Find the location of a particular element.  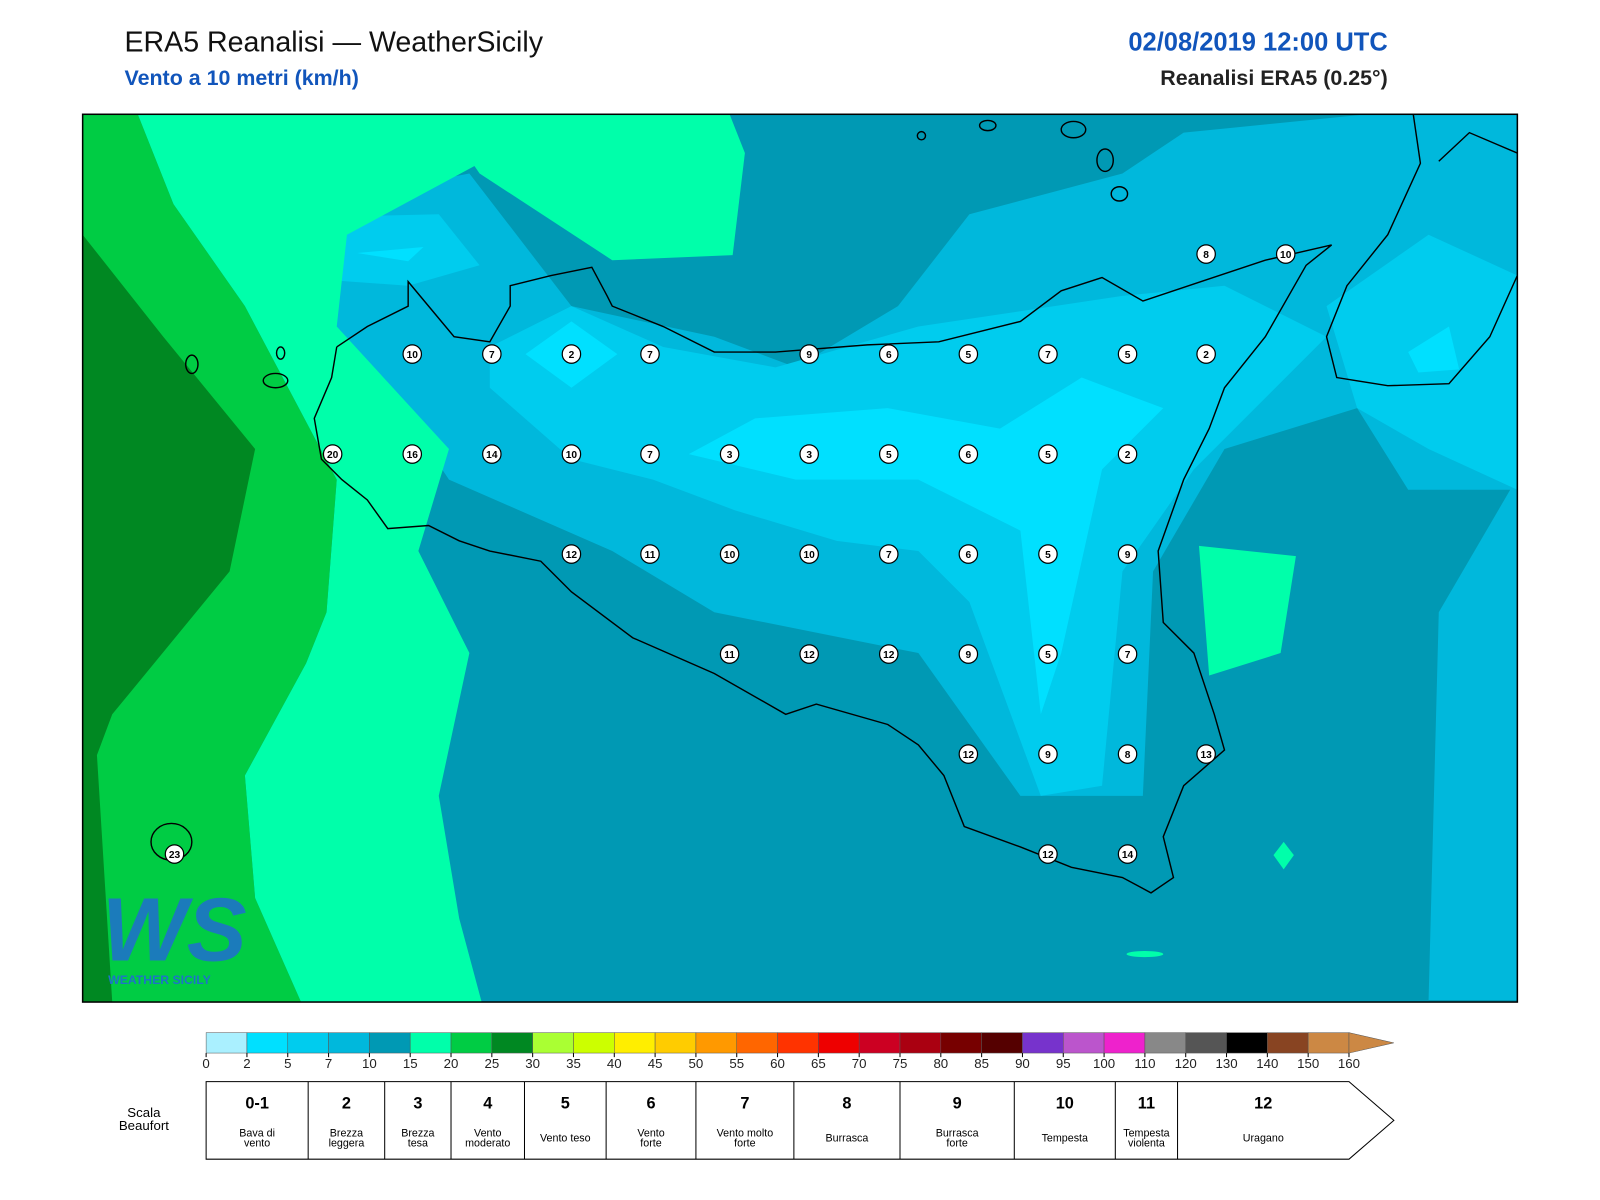

colorbar-tick-label: 80 is located at coordinates (940, 1063).